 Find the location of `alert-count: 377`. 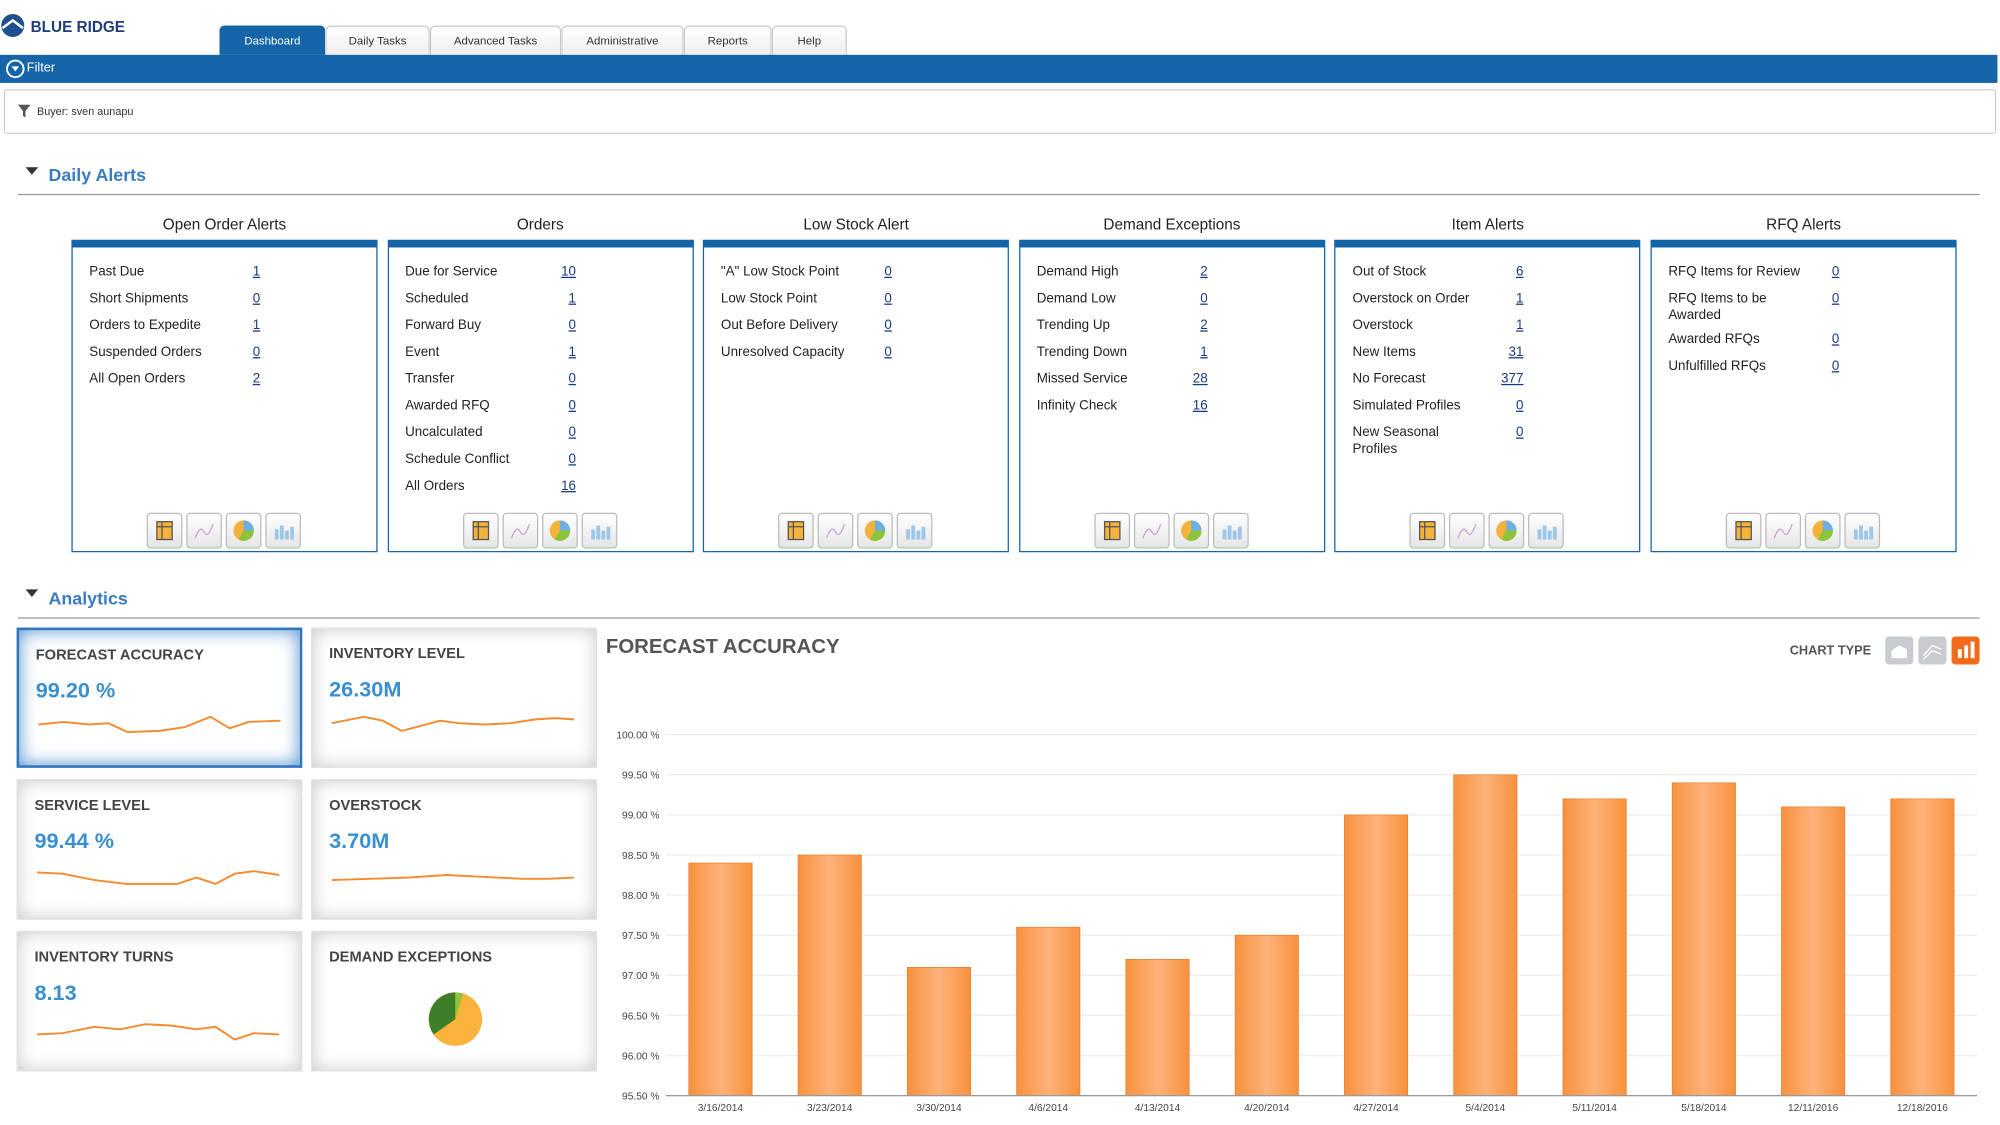

alert-count: 377 is located at coordinates (1512, 379).